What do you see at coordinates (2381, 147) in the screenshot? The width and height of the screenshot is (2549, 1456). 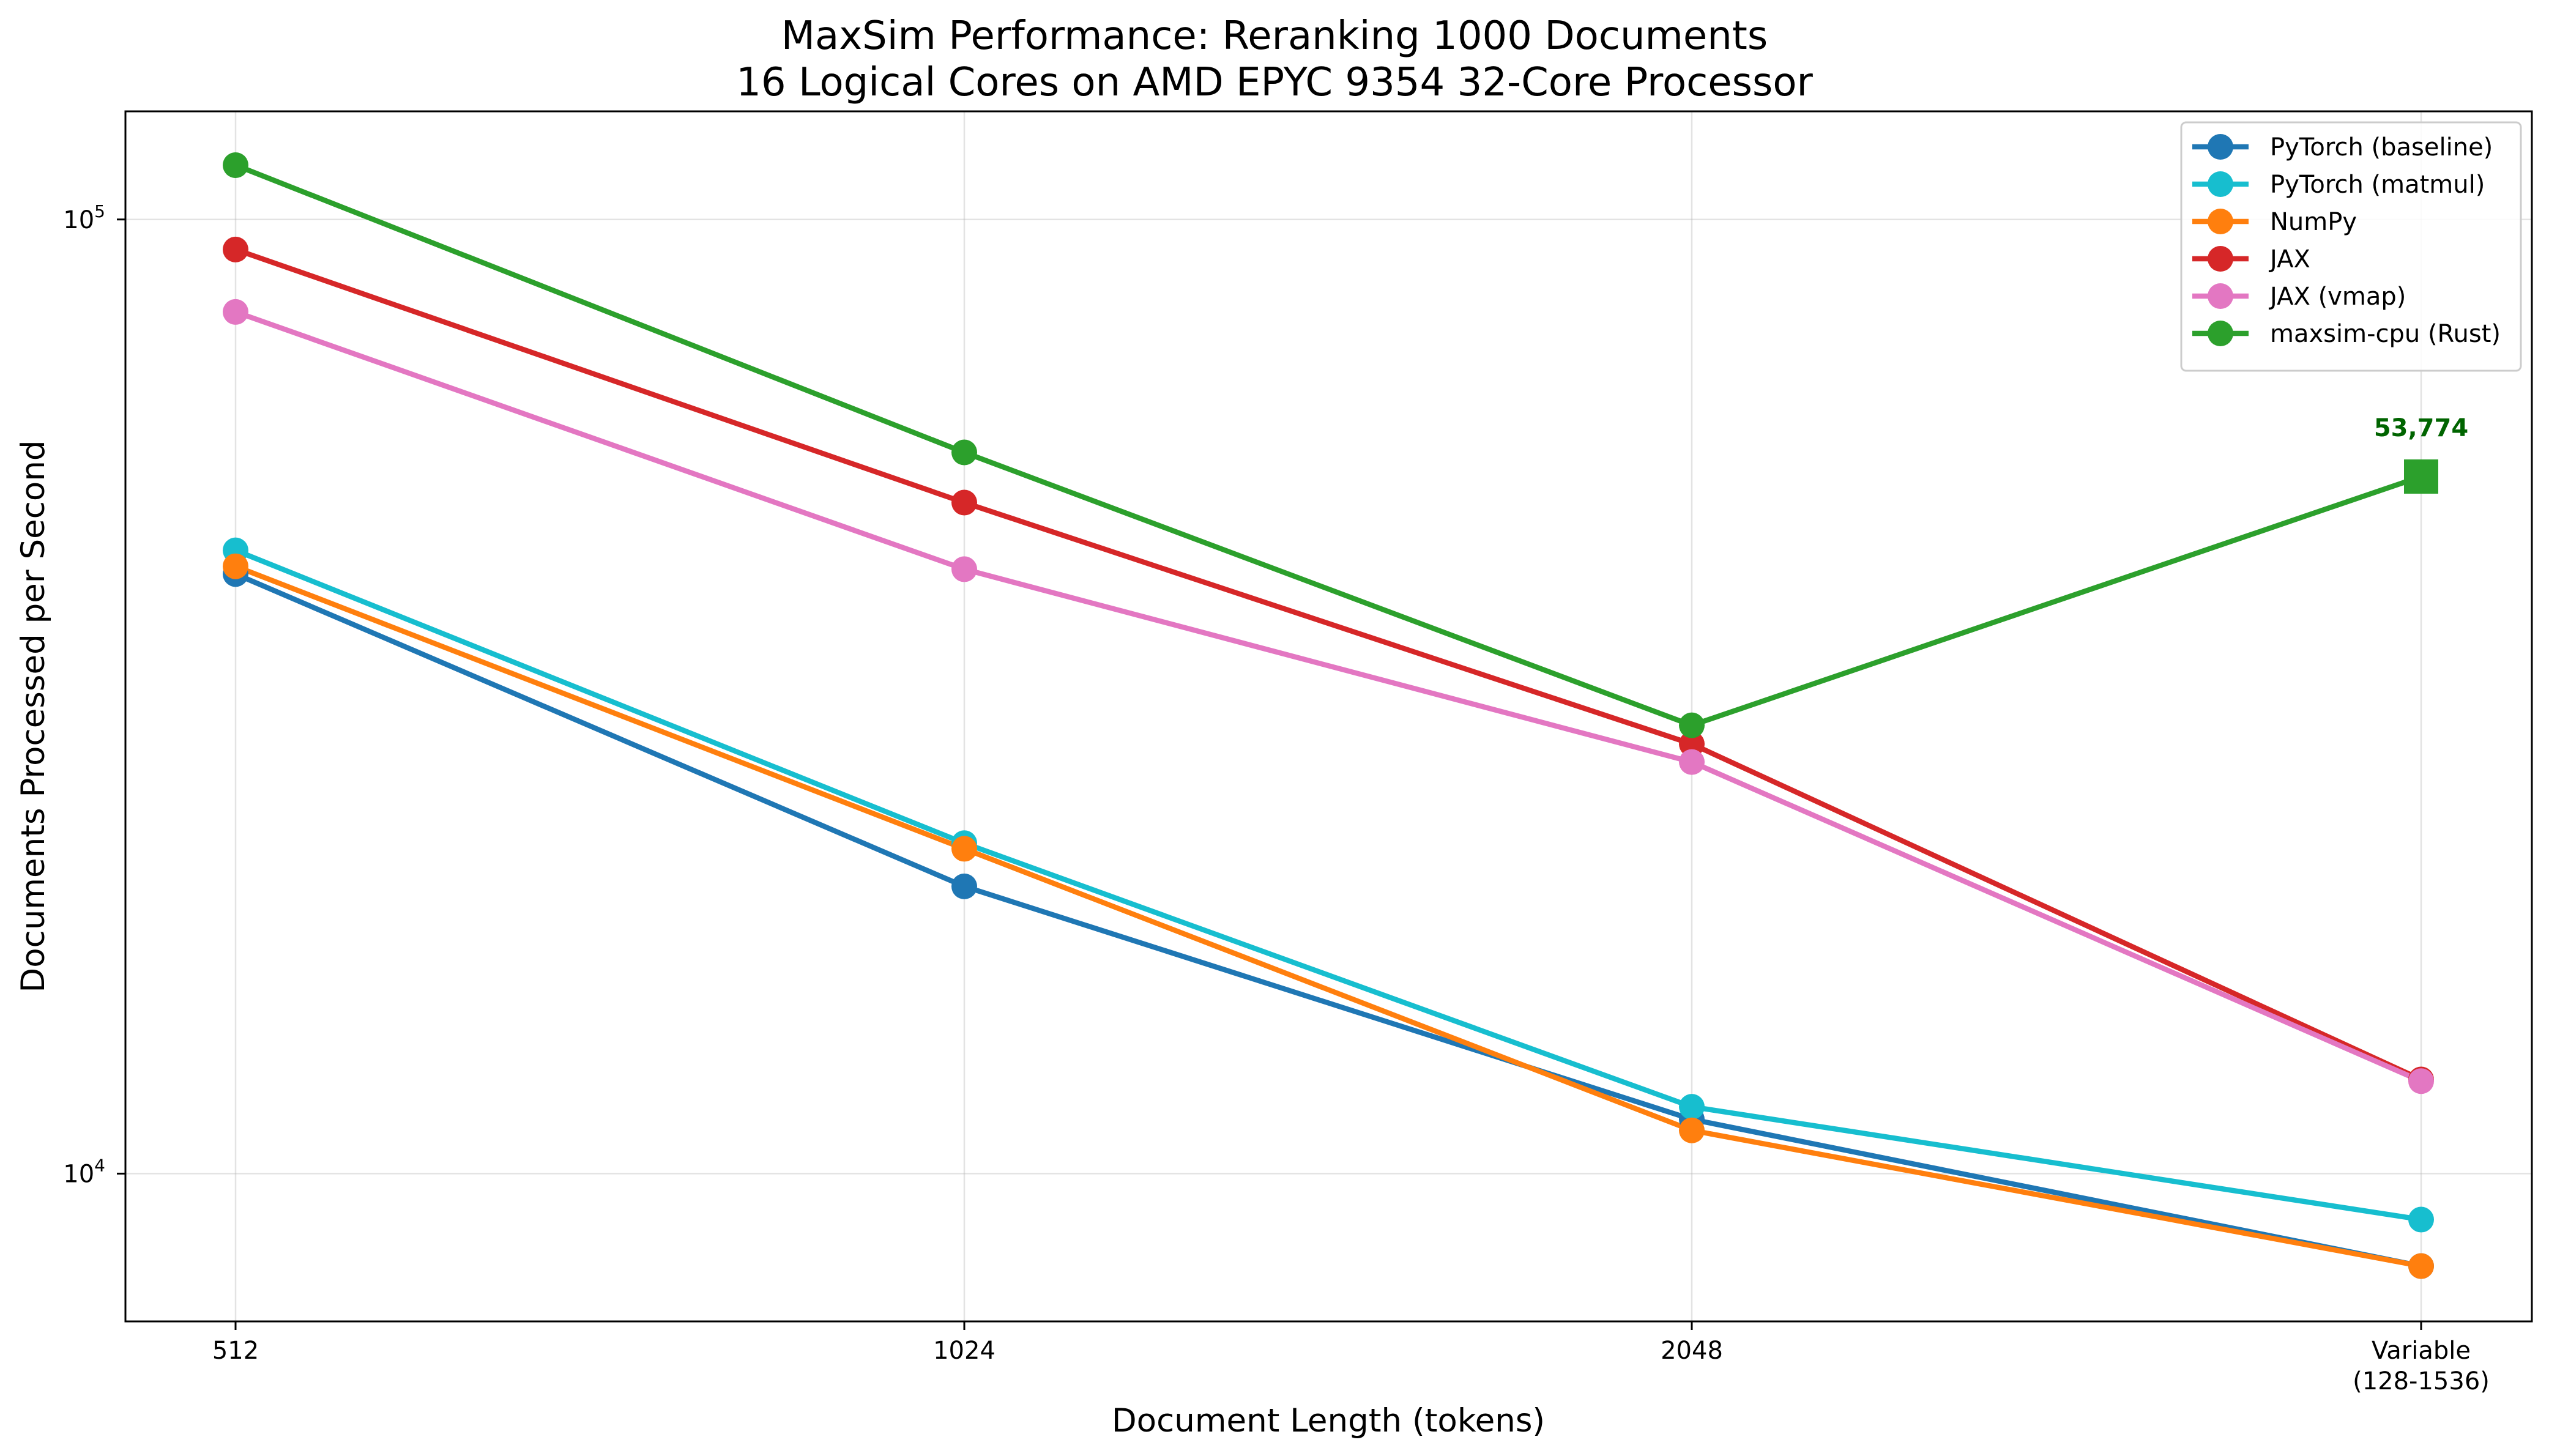 I see `legend-label-0: PyTorch (baseline)` at bounding box center [2381, 147].